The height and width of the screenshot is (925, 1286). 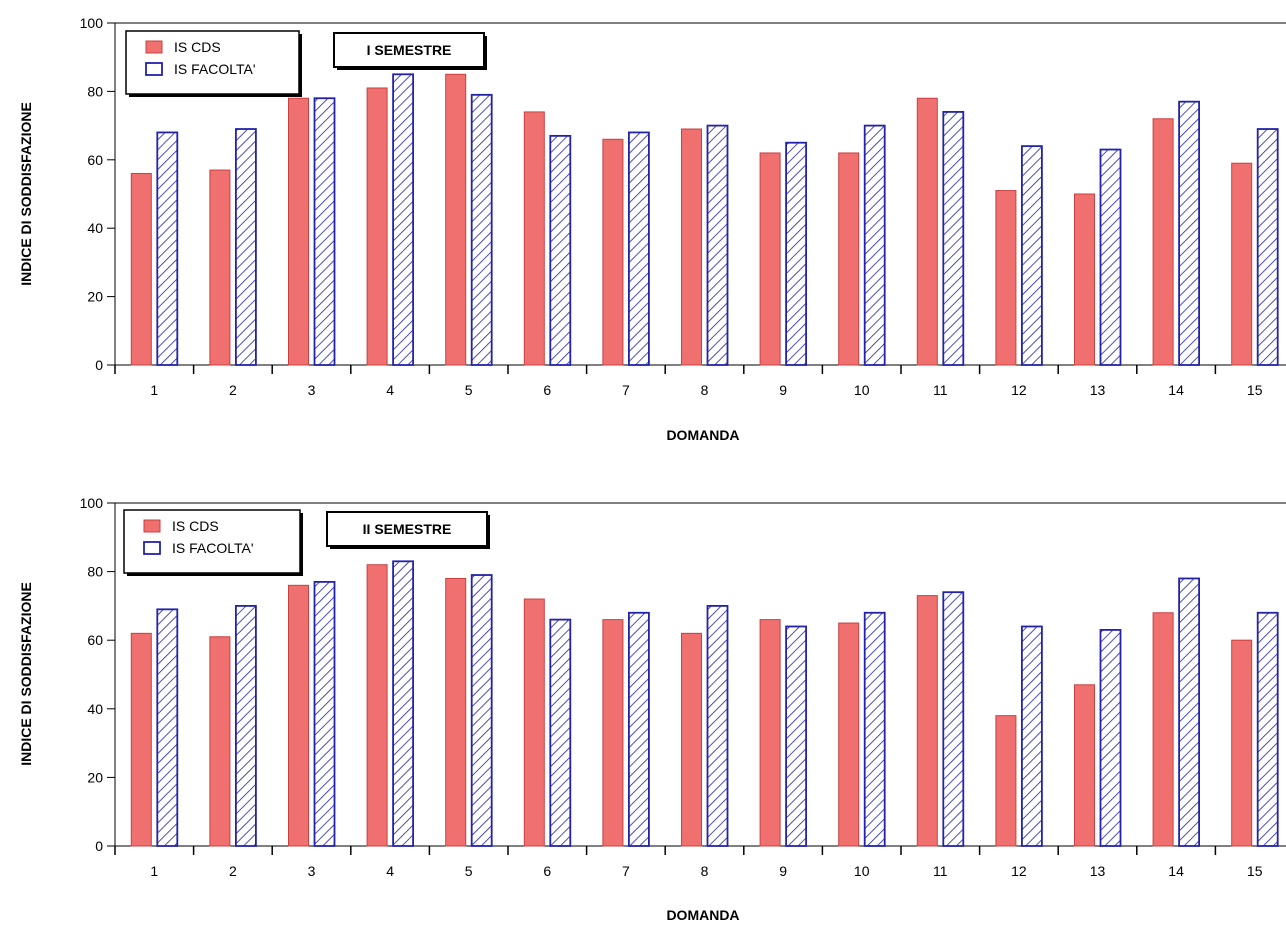 What do you see at coordinates (215, 69) in the screenshot?
I see `legend-label: IS FACOLTA'` at bounding box center [215, 69].